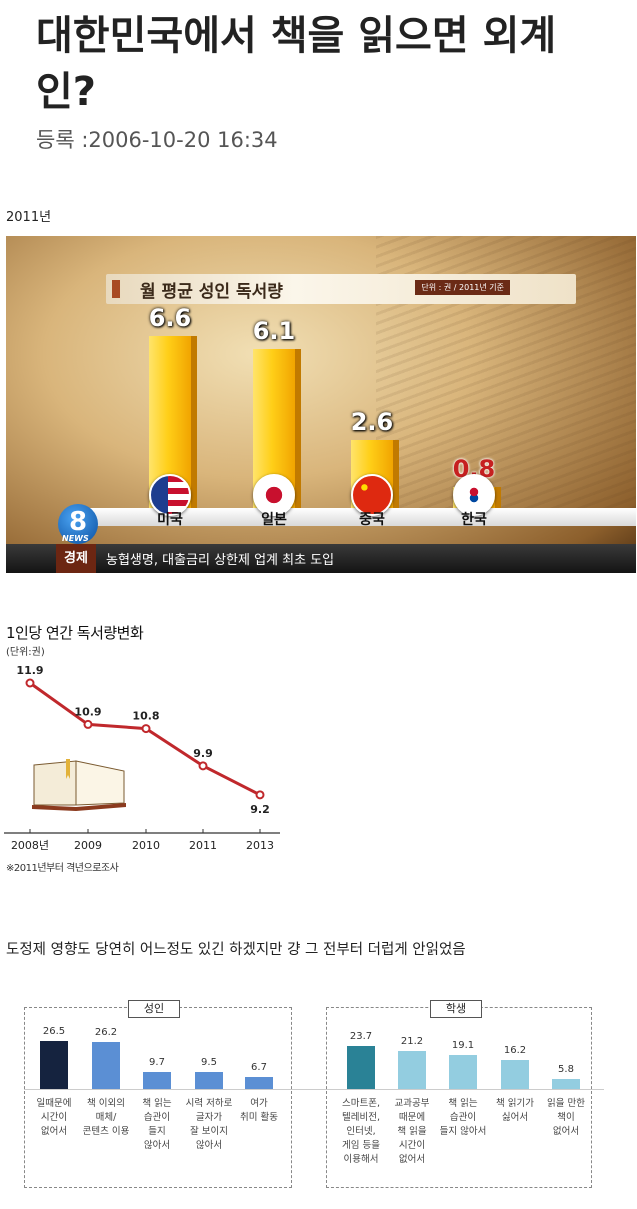  What do you see at coordinates (566, 1069) in the screenshot?
I see `survey-bar-value: 5.8` at bounding box center [566, 1069].